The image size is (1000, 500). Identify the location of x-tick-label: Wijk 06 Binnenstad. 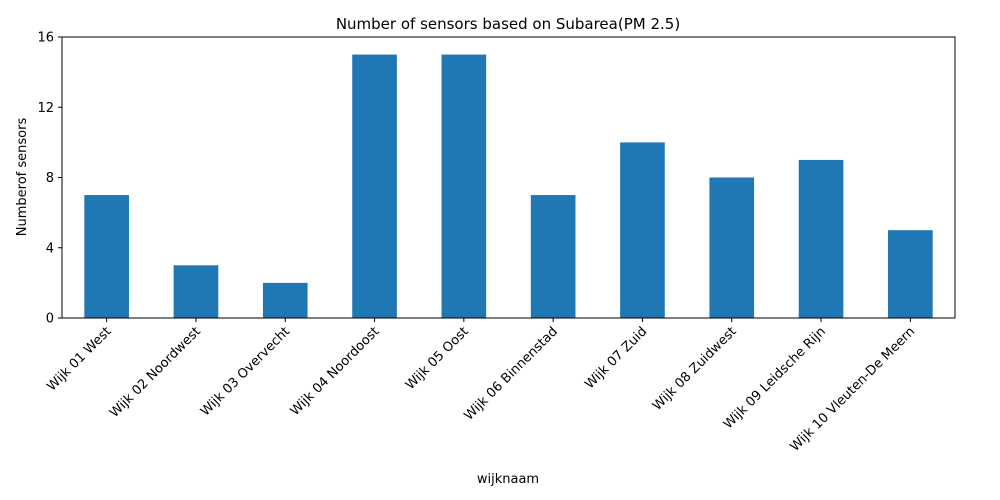
(511, 373).